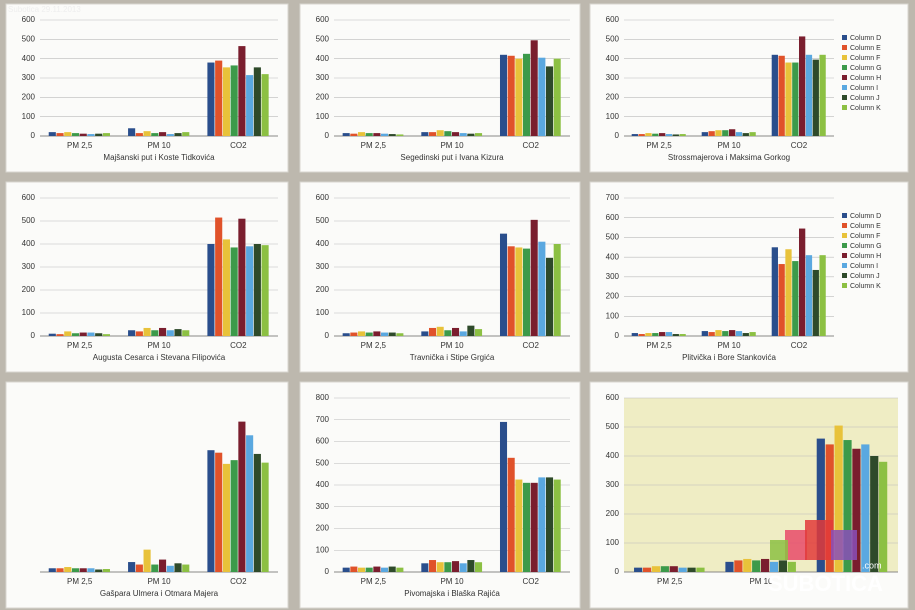 The height and width of the screenshot is (610, 915). Describe the element at coordinates (29, 58) in the screenshot. I see `y-tick-label: 400` at that location.